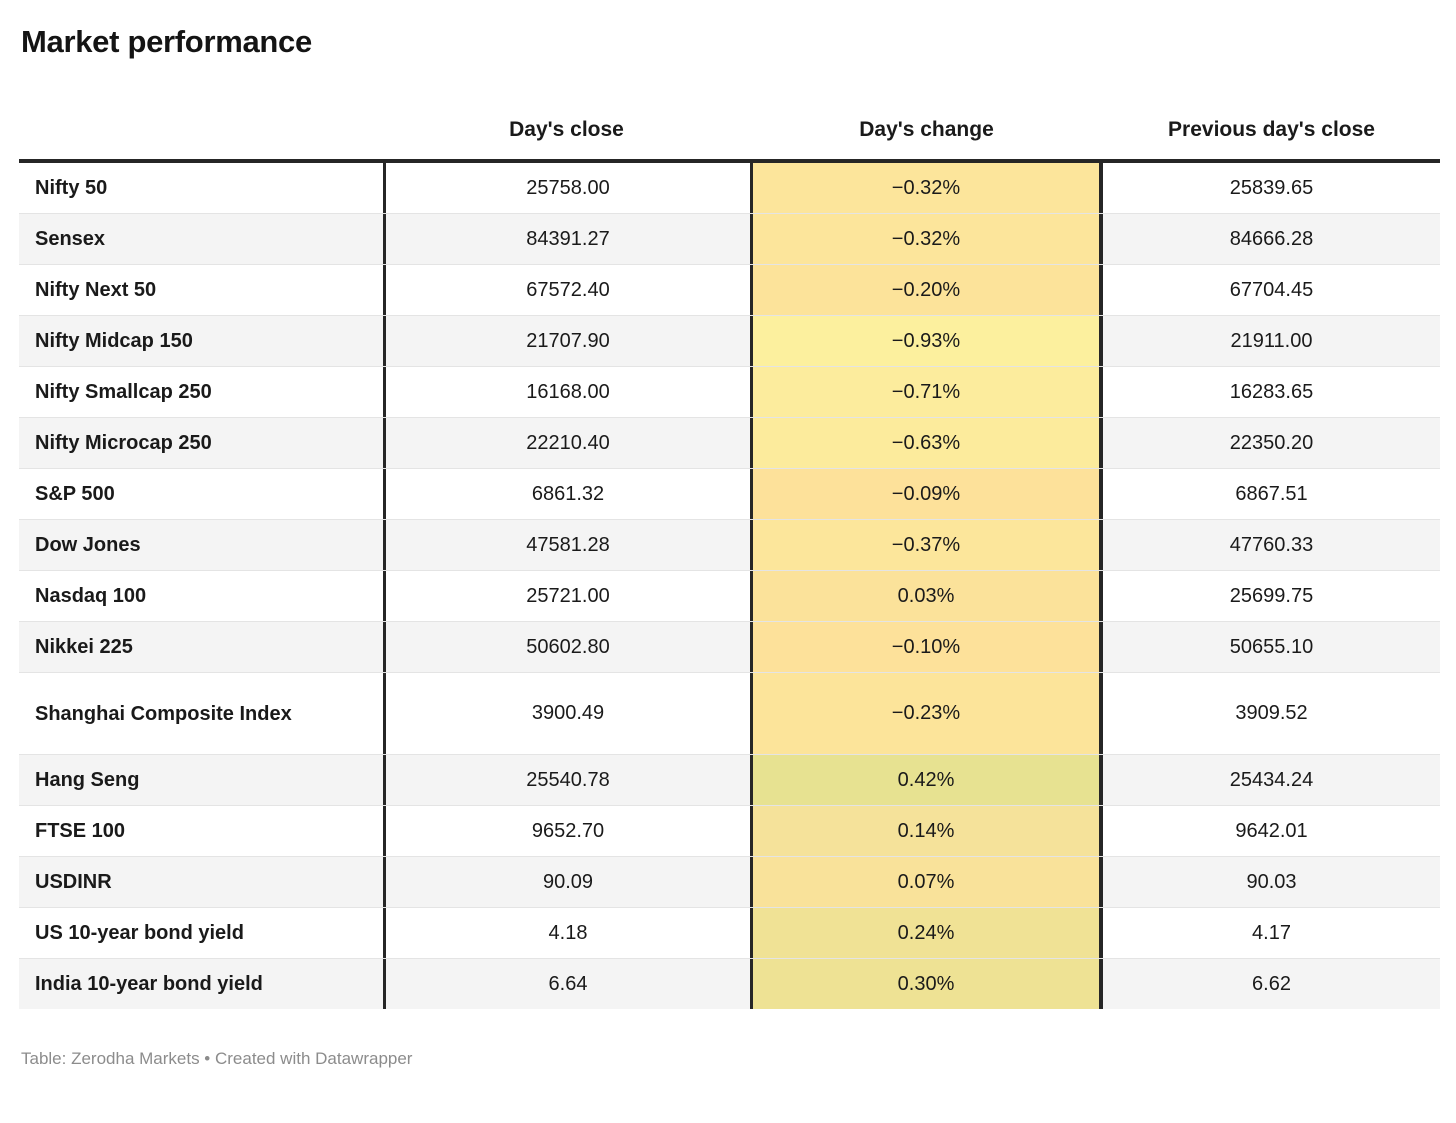  I want to click on days-close-value: 25540.78, so click(566, 780).